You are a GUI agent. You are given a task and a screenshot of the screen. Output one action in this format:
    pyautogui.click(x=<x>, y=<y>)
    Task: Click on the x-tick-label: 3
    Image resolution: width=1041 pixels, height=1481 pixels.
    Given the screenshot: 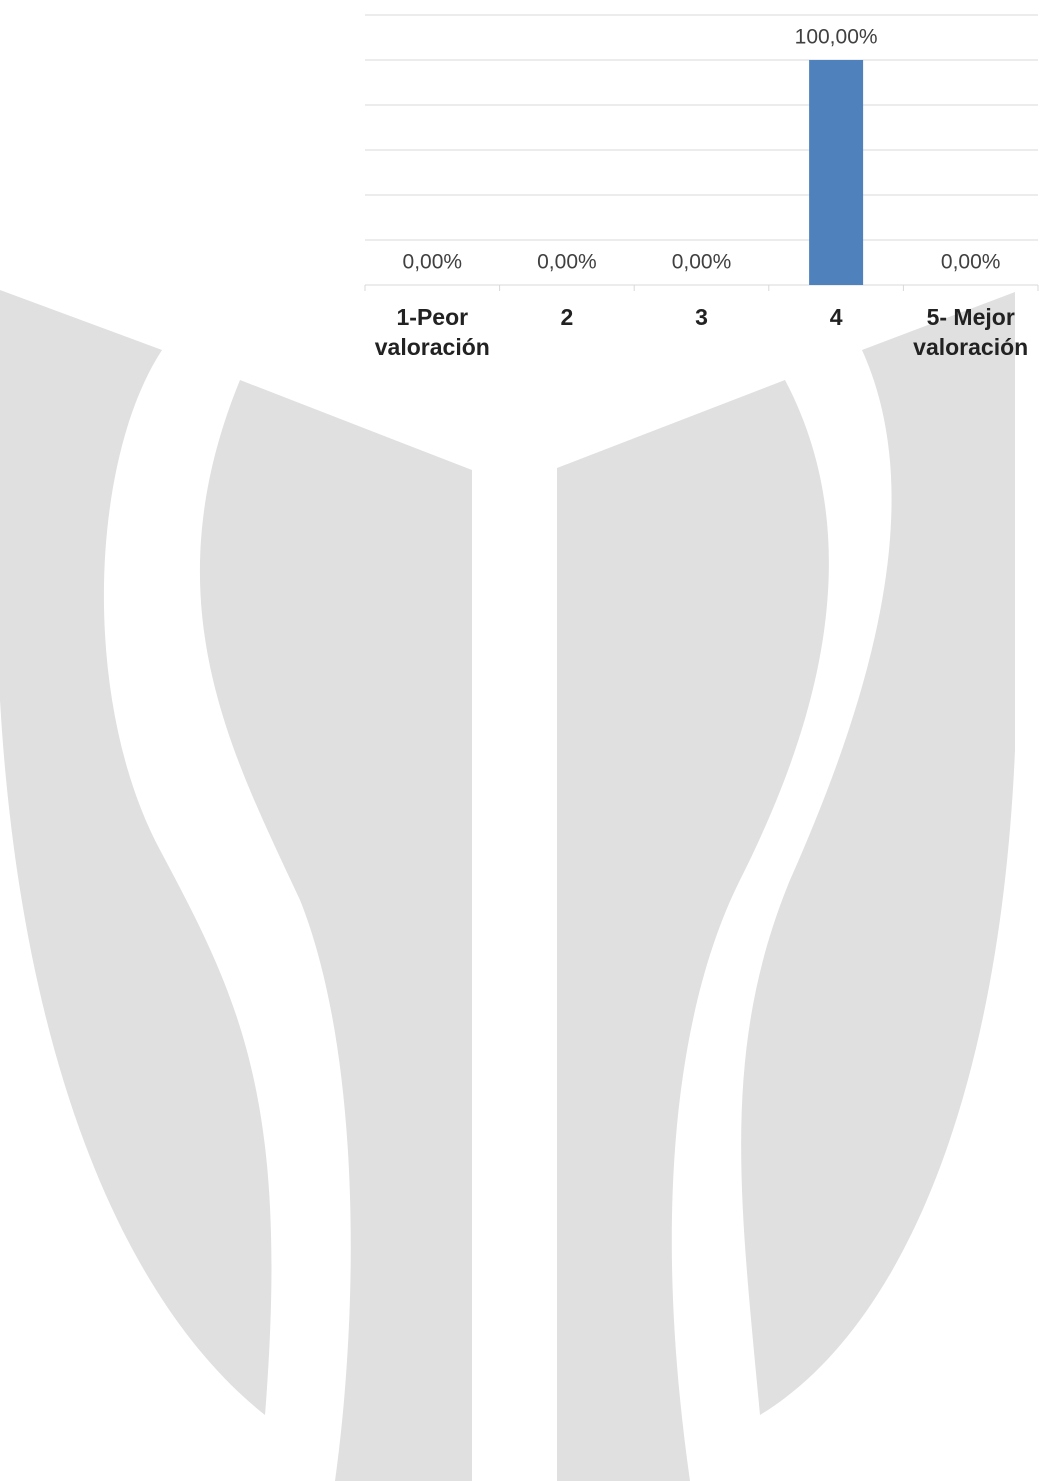 What is the action you would take?
    pyautogui.click(x=701, y=317)
    